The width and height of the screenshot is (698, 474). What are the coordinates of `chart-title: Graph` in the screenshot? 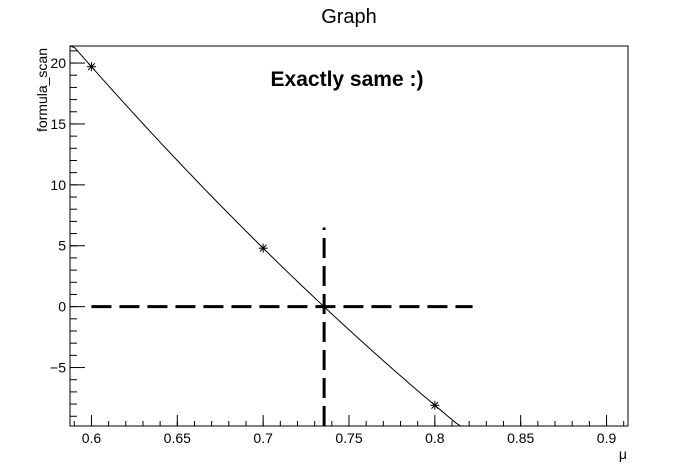 It's located at (349, 17).